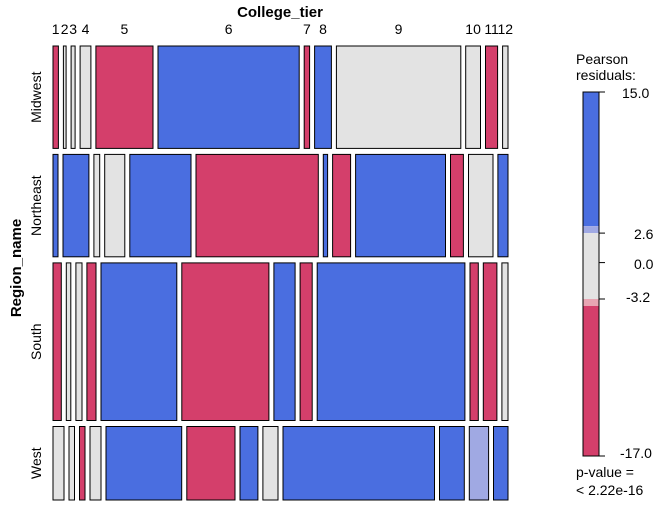  What do you see at coordinates (280, 12) in the screenshot?
I see `x-axis-title: College_tier` at bounding box center [280, 12].